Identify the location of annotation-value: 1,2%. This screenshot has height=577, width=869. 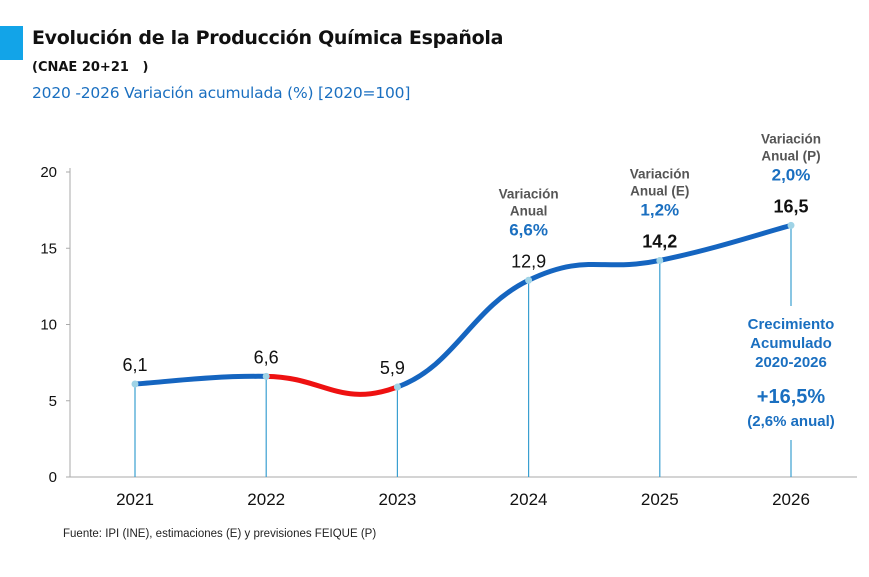
(659, 209).